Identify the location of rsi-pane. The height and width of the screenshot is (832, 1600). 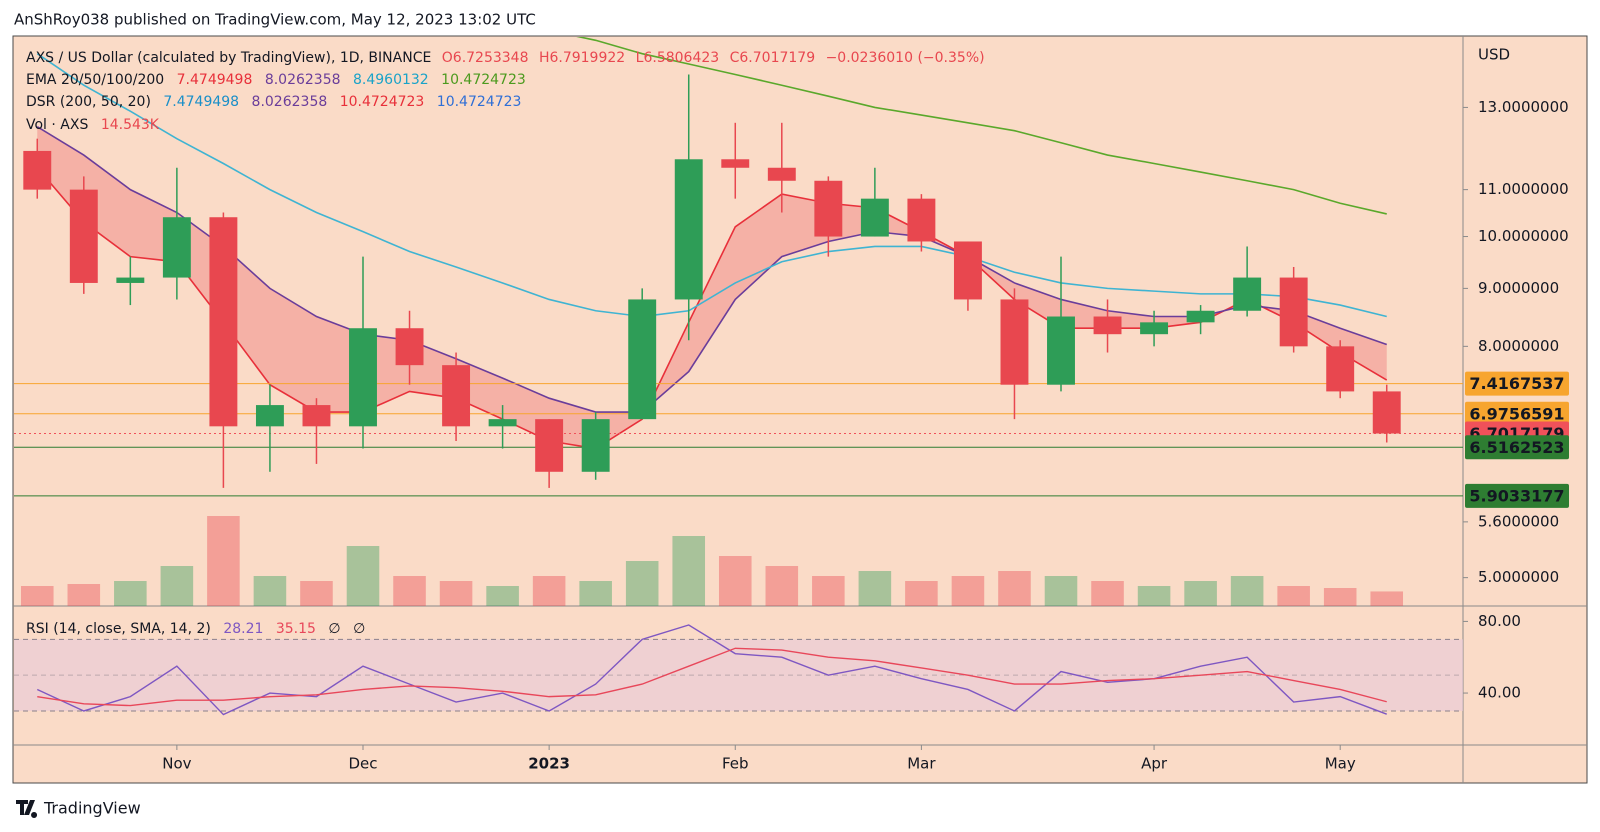
(738, 670).